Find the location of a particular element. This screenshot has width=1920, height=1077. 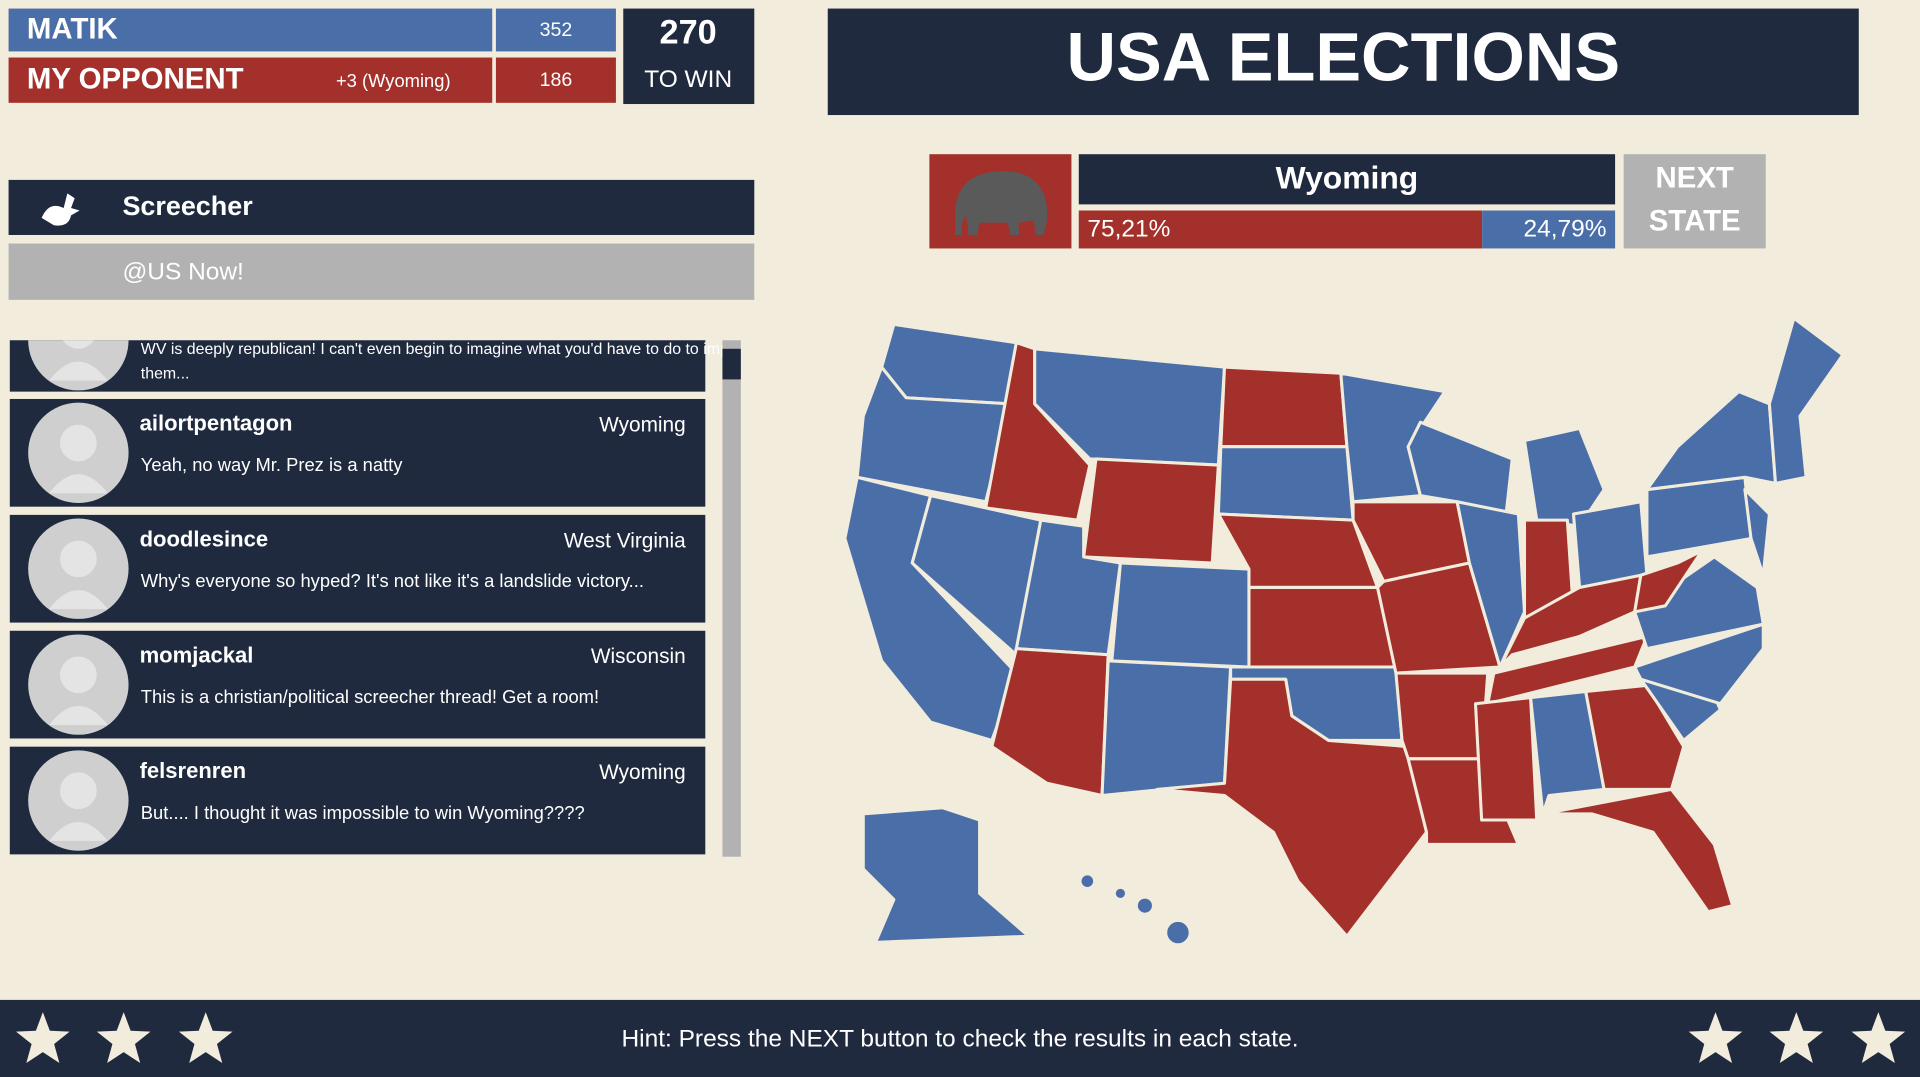

elephant-icon is located at coordinates (1001, 203).